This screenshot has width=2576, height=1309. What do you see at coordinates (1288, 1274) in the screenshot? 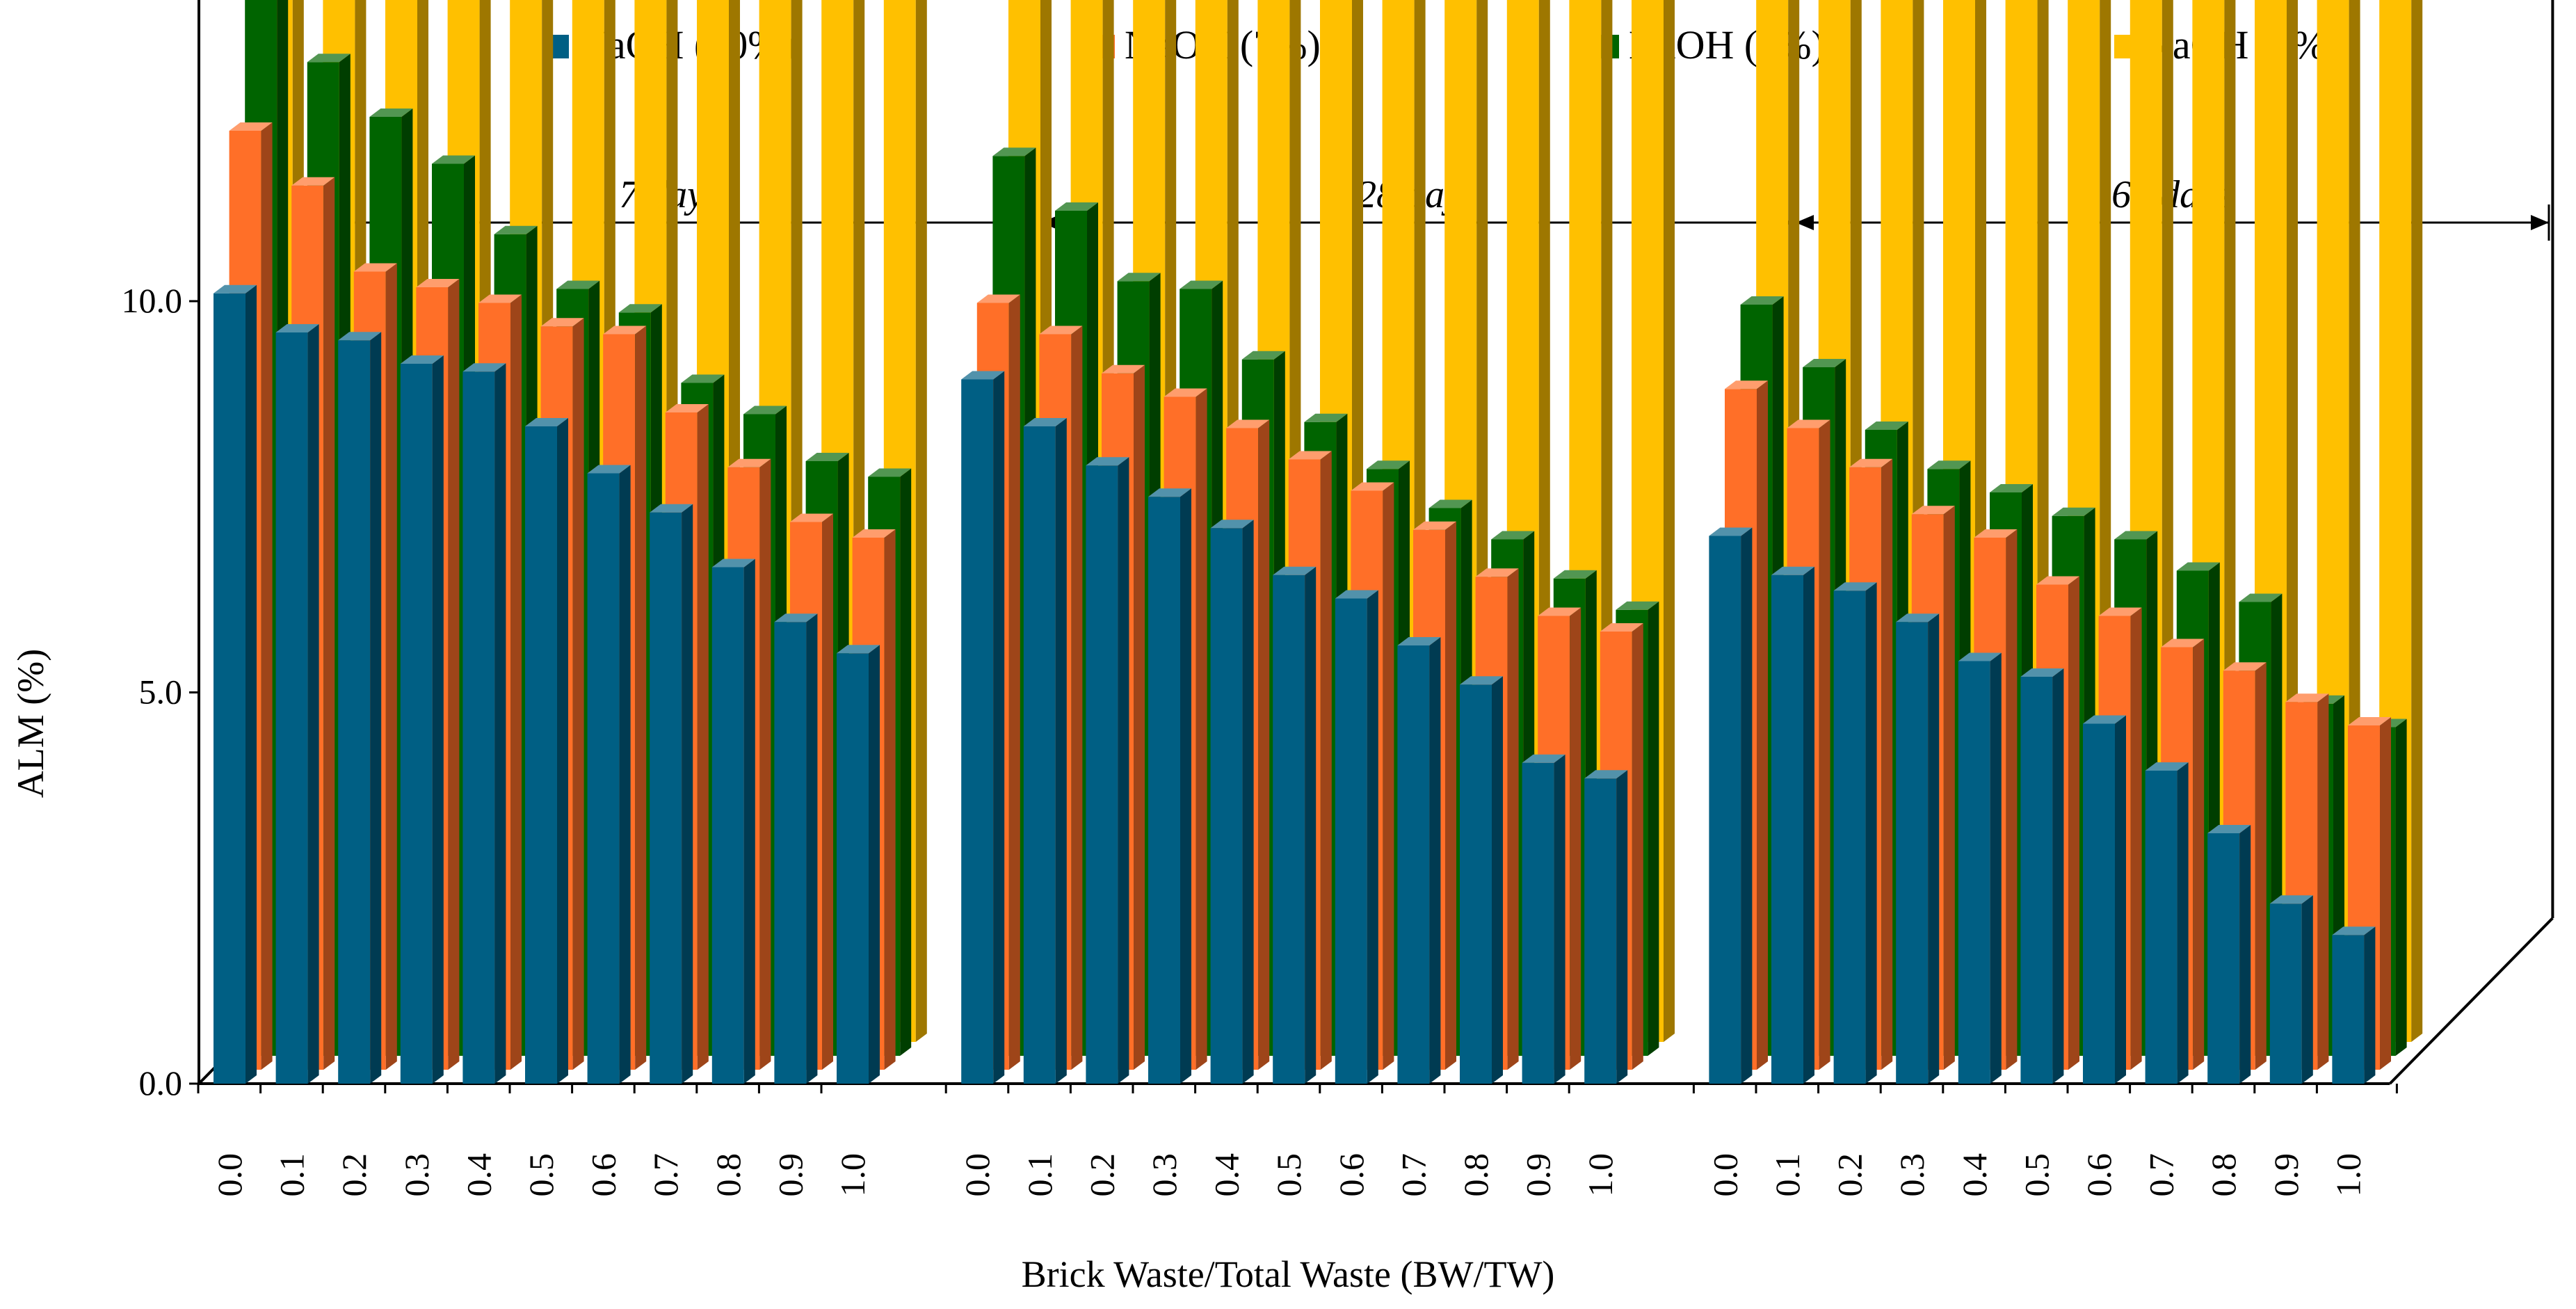
I see `x-axis-title: Brick Waste/Total Waste (BW/TW)` at bounding box center [1288, 1274].